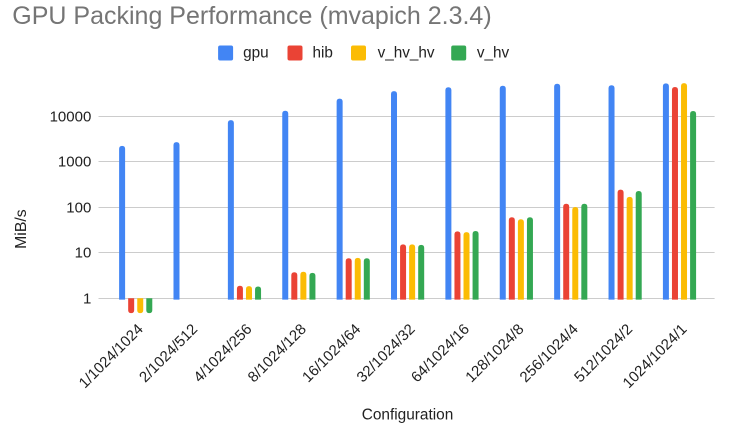 This screenshot has width=730, height=430. Describe the element at coordinates (71, 117) in the screenshot. I see `svg-text: 10000` at that location.